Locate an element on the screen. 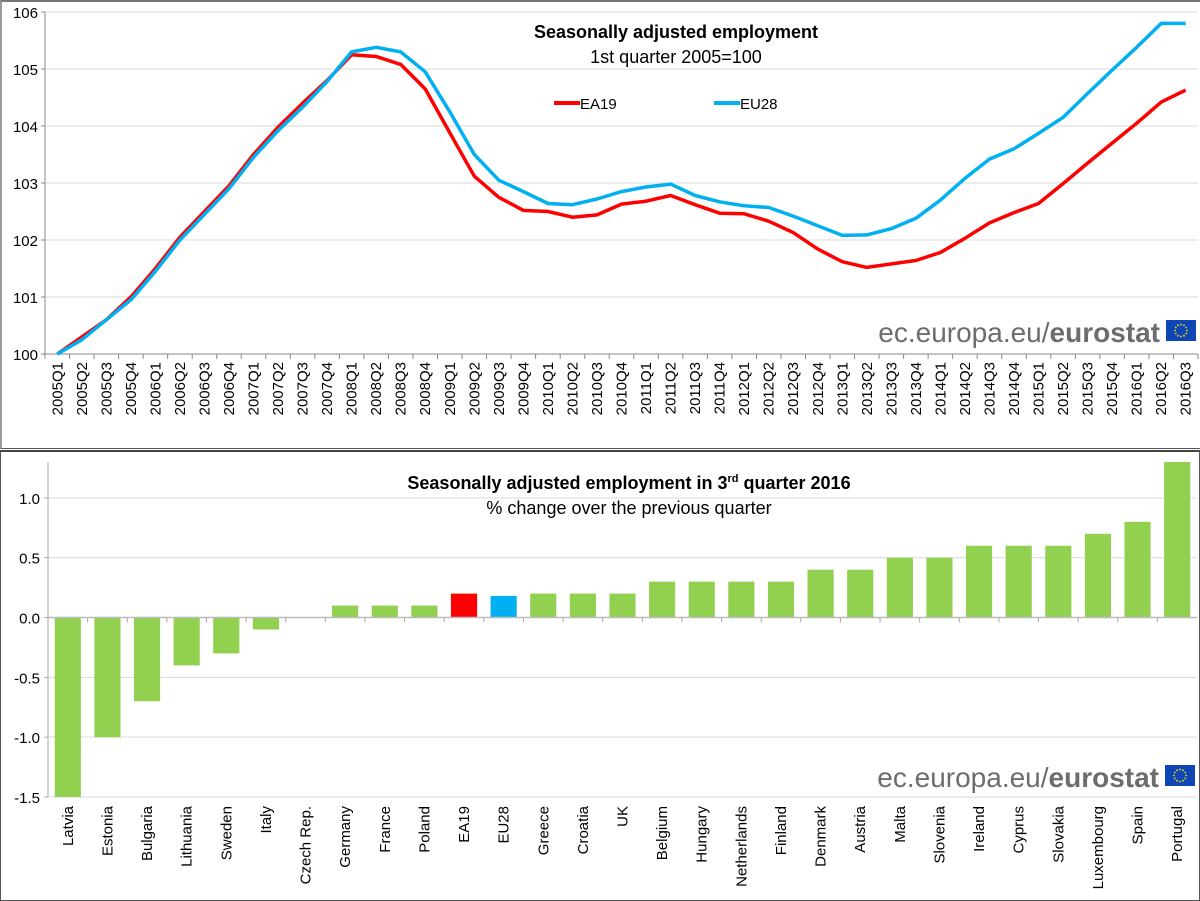 The height and width of the screenshot is (901, 1200). x-tick-label: Greece is located at coordinates (543, 830).